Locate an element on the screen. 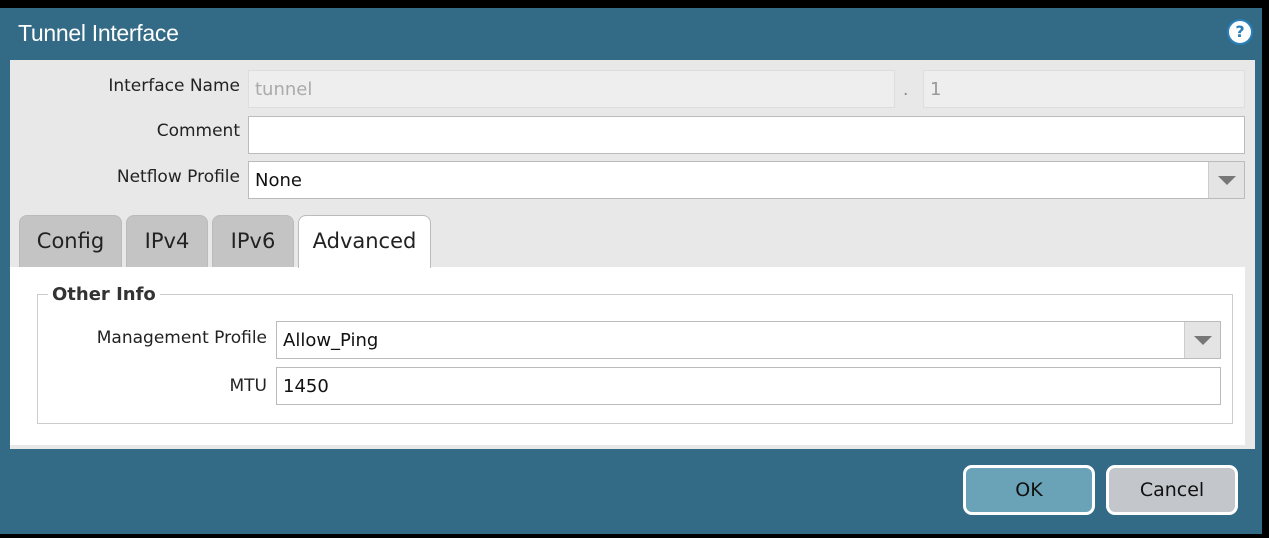  ok-button: OK is located at coordinates (1029, 490).